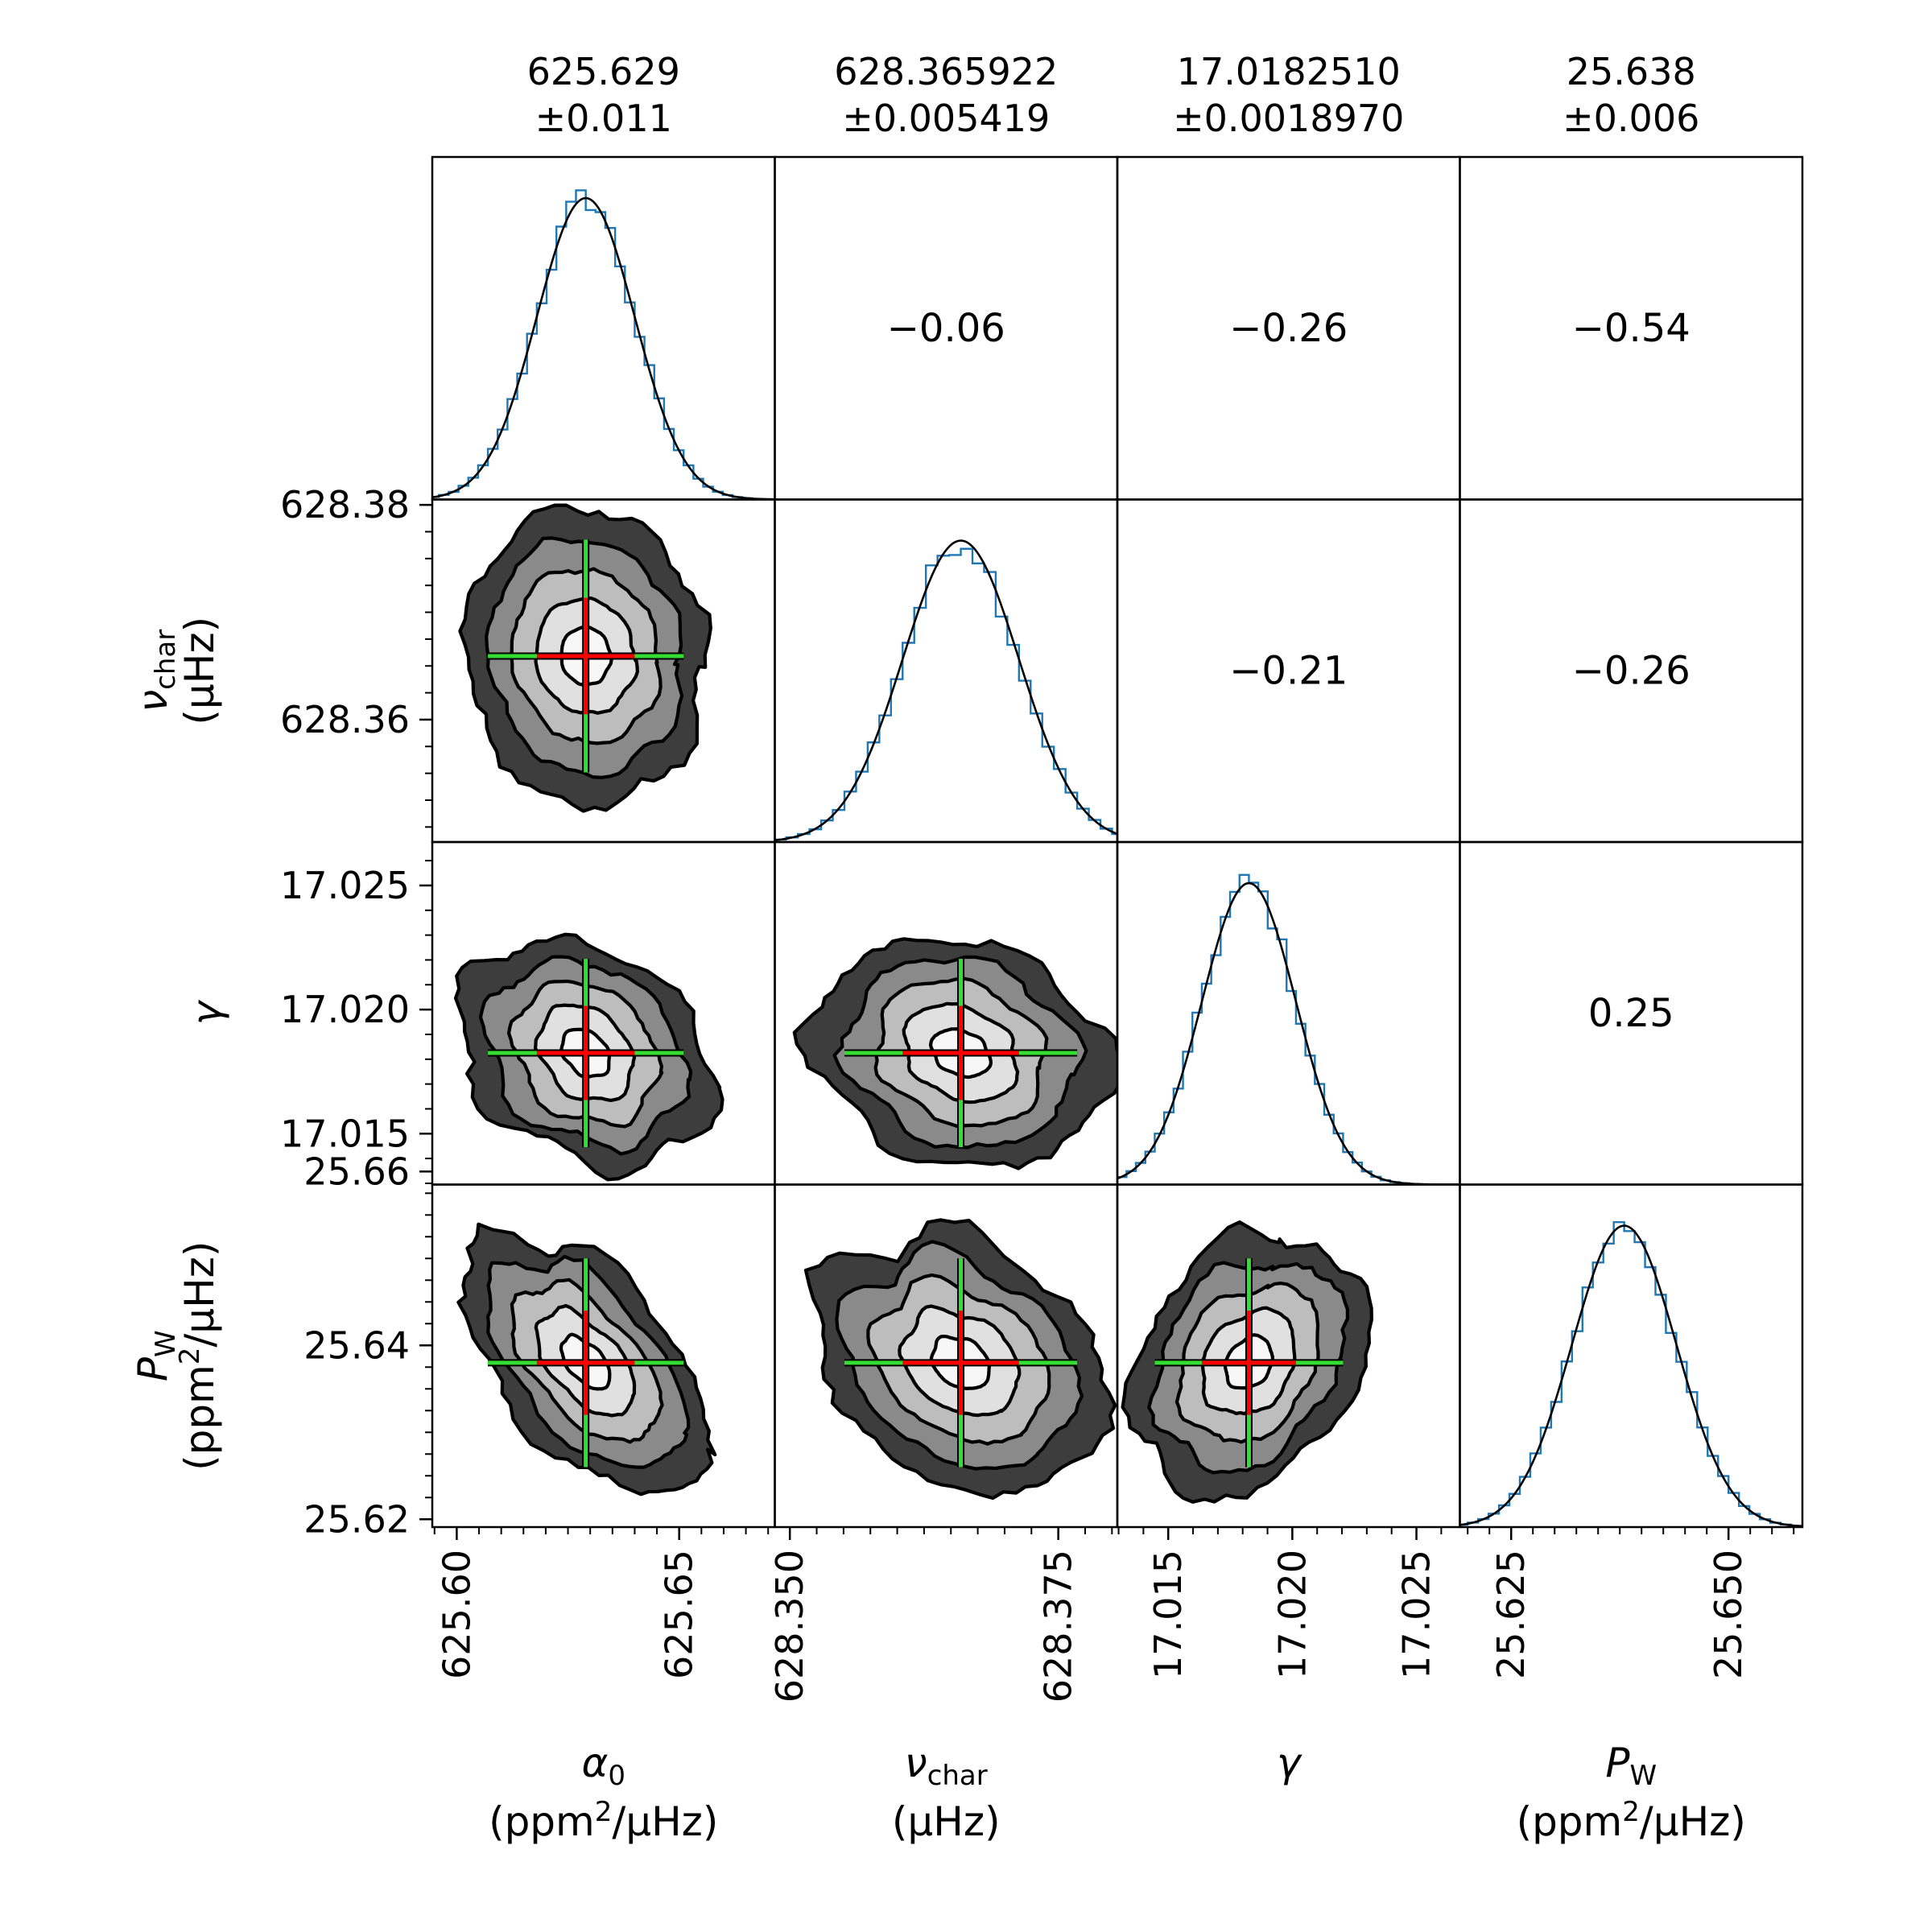 The height and width of the screenshot is (1932, 1932). I want to click on diag-panel-γ, so click(1288, 1029).